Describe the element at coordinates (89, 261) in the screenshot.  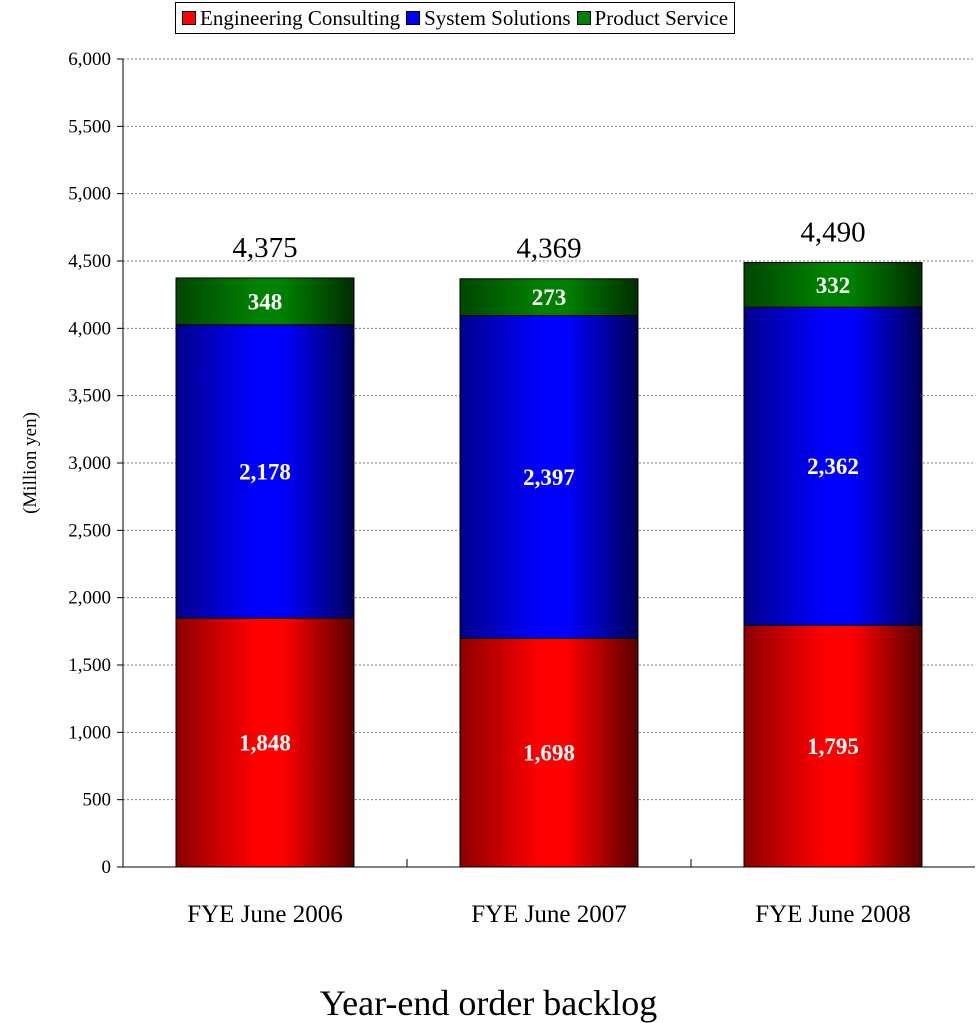
I see `y-tick-label: 4,500` at that location.